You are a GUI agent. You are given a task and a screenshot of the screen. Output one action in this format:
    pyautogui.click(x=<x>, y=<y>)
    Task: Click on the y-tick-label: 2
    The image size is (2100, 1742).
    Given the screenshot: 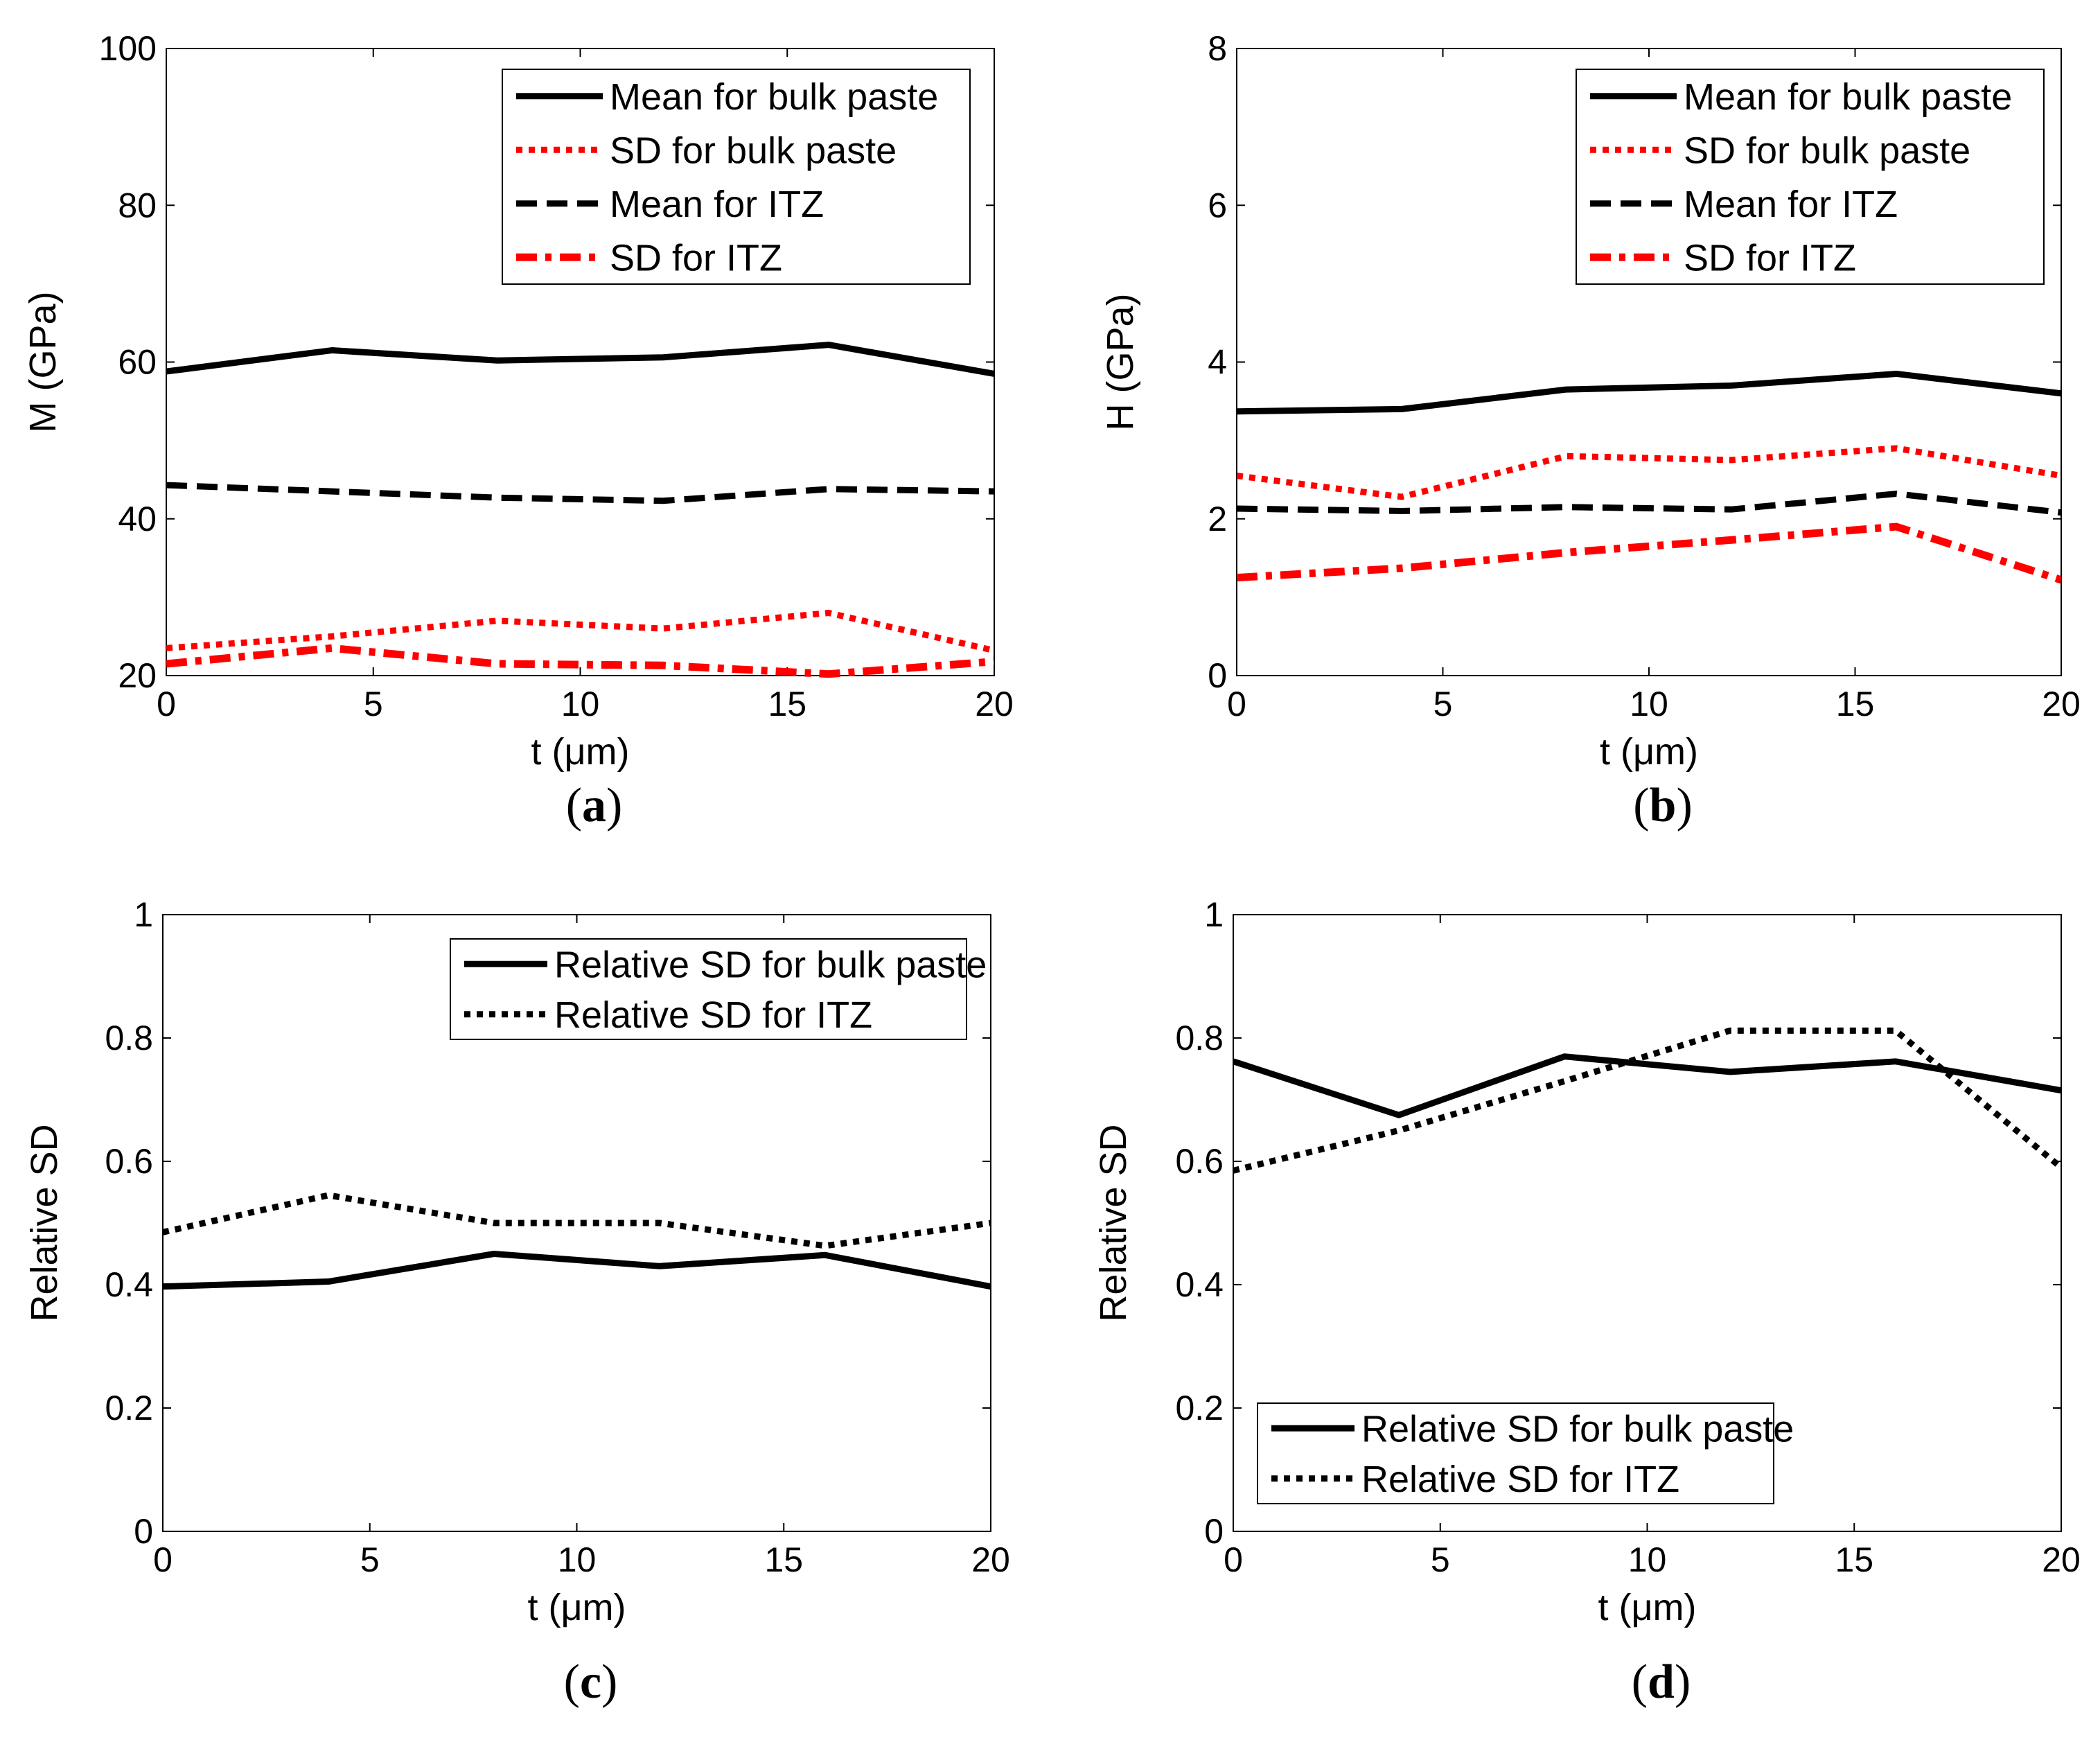 What is the action you would take?
    pyautogui.click(x=1217, y=519)
    